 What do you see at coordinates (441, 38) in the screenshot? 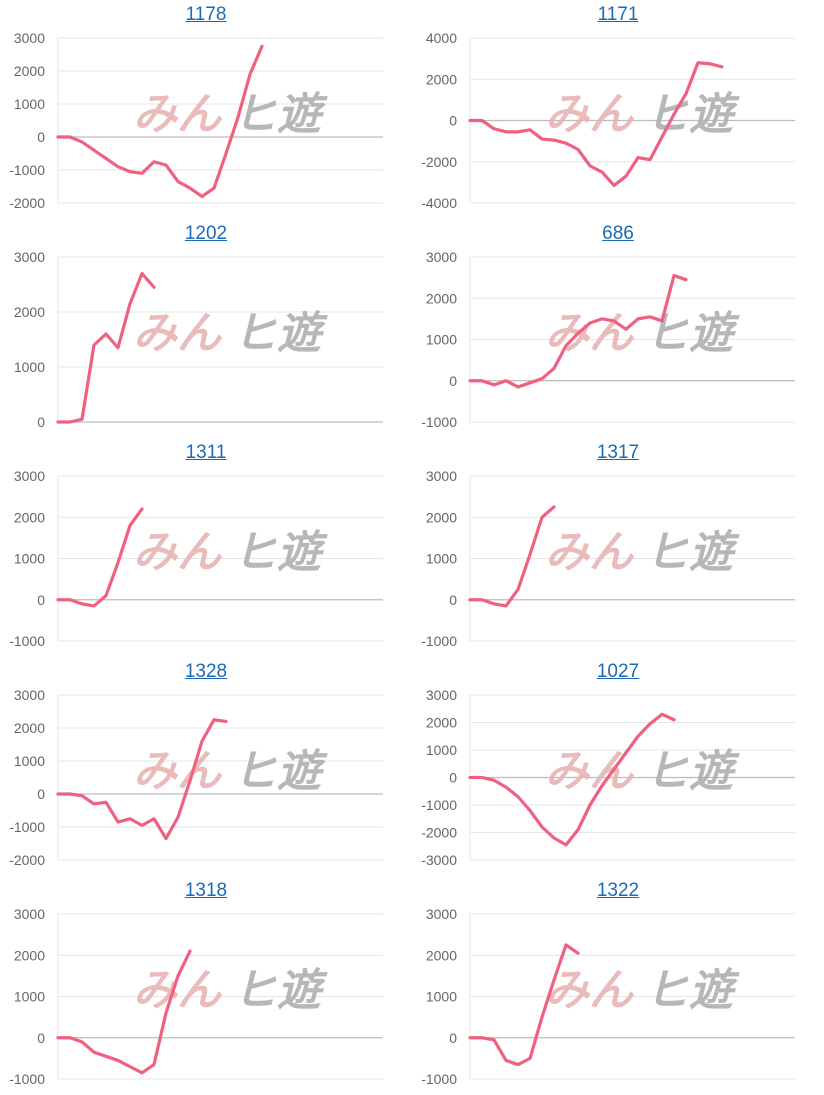
I see `y-tick-label: 4000` at bounding box center [441, 38].